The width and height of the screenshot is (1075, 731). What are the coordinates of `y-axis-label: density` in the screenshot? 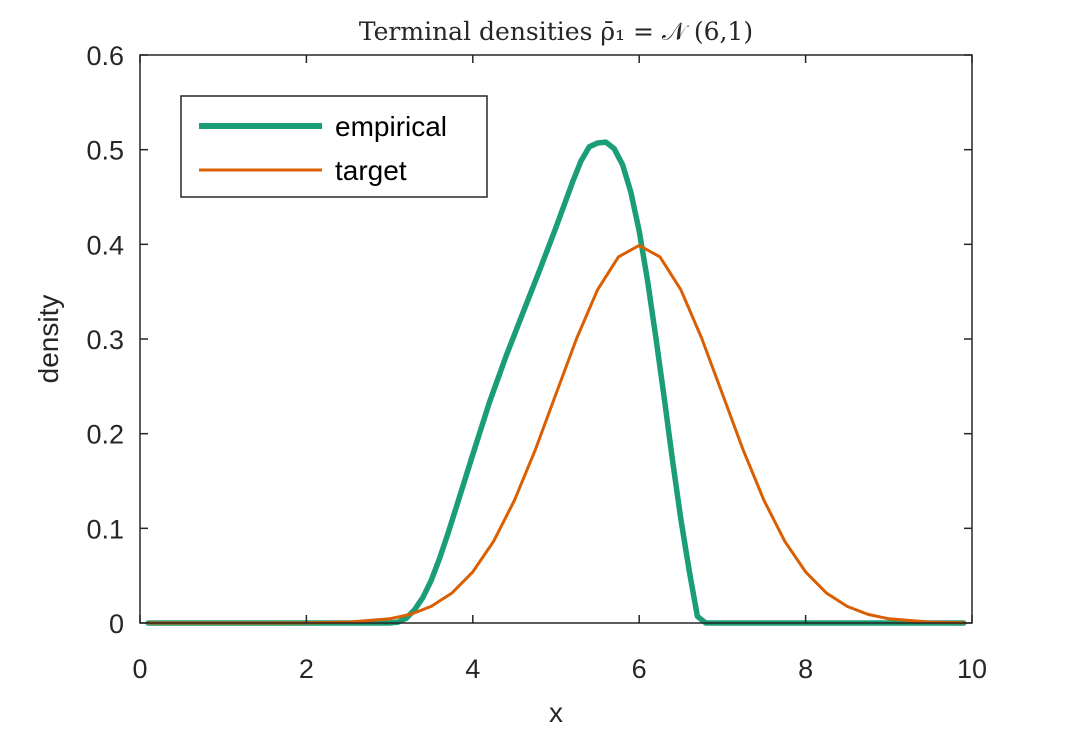 It's located at (48, 339).